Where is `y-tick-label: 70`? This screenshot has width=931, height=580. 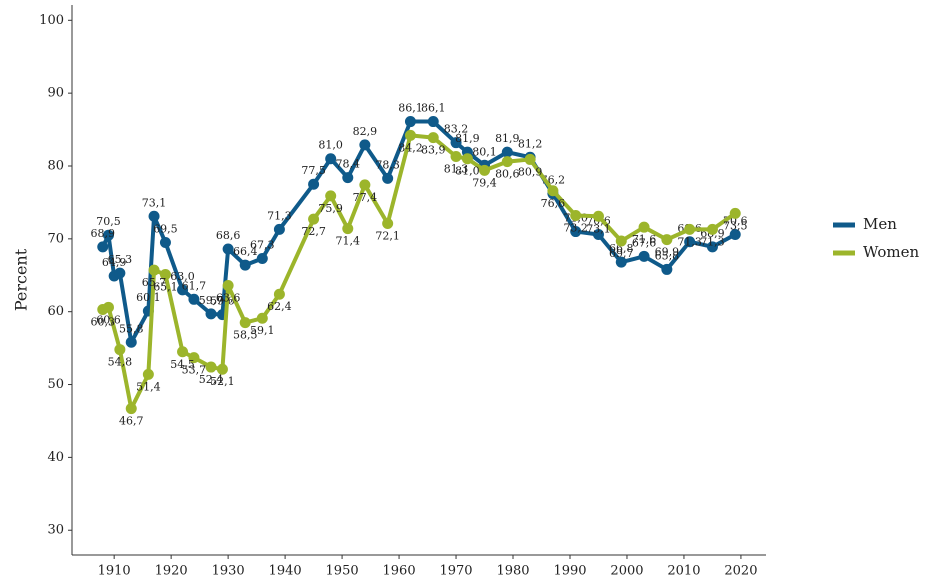 y-tick-label: 70 is located at coordinates (55, 238).